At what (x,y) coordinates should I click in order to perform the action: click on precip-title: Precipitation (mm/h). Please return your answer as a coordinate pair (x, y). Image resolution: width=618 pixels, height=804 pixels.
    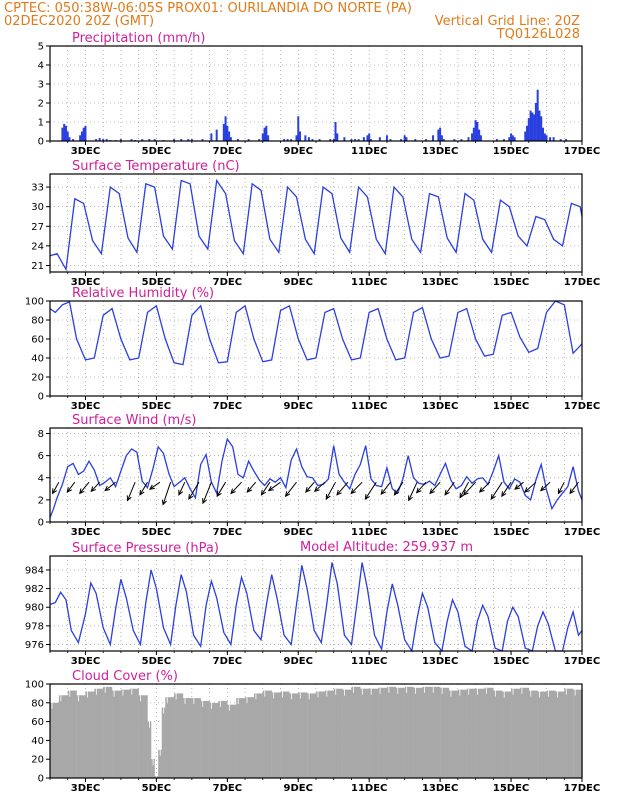
    Looking at the image, I should click on (138, 38).